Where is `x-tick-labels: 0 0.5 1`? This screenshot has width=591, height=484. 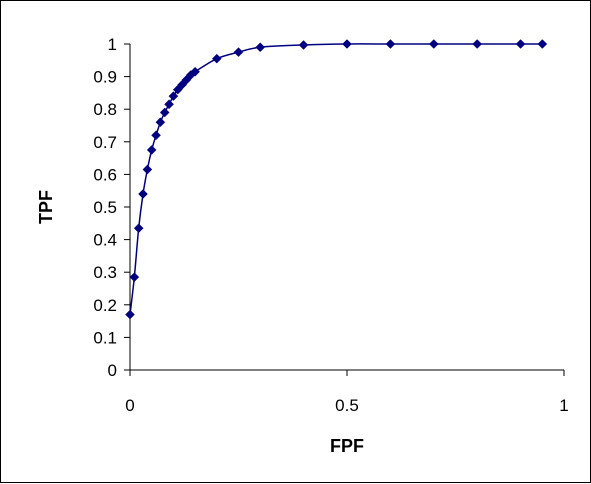 x-tick-labels: 0 0.5 1 is located at coordinates (346, 405).